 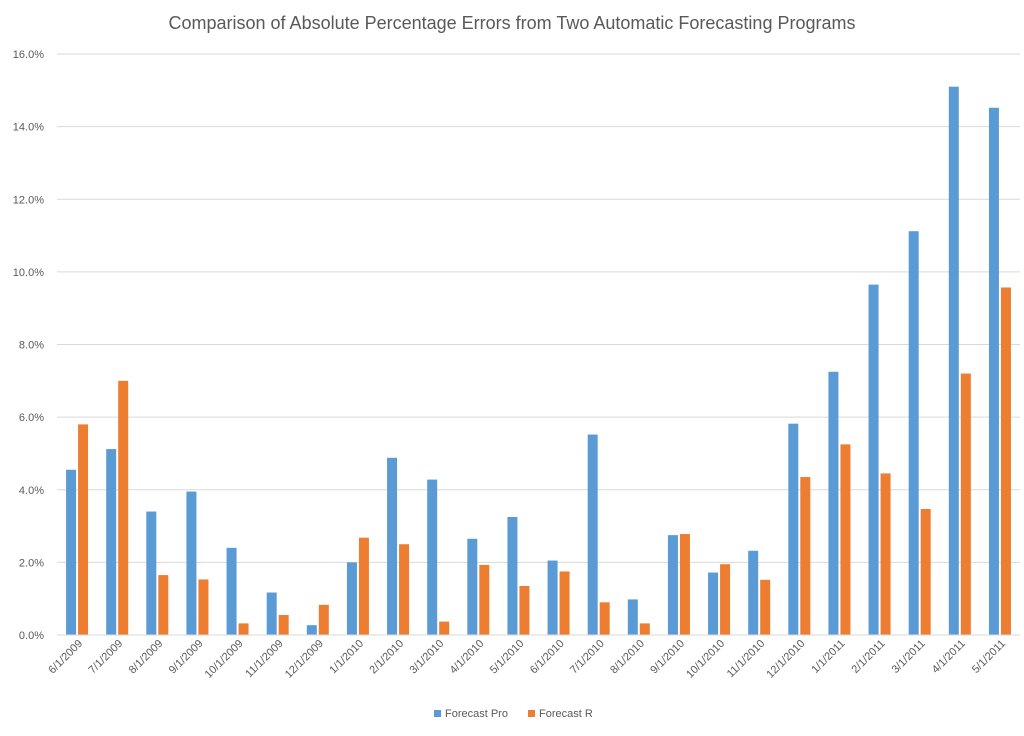 What do you see at coordinates (909, 657) in the screenshot?
I see `x-tick-label: 3/1/2011` at bounding box center [909, 657].